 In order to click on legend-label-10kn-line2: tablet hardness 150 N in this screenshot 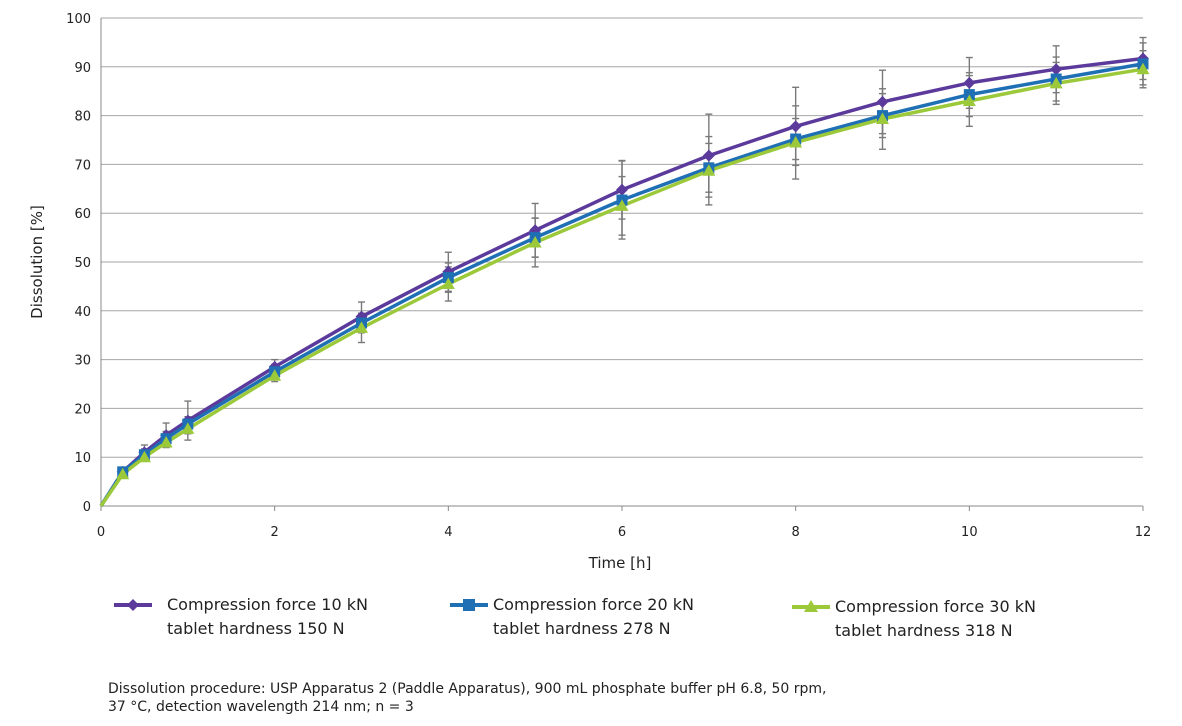, I will do `click(256, 628)`.